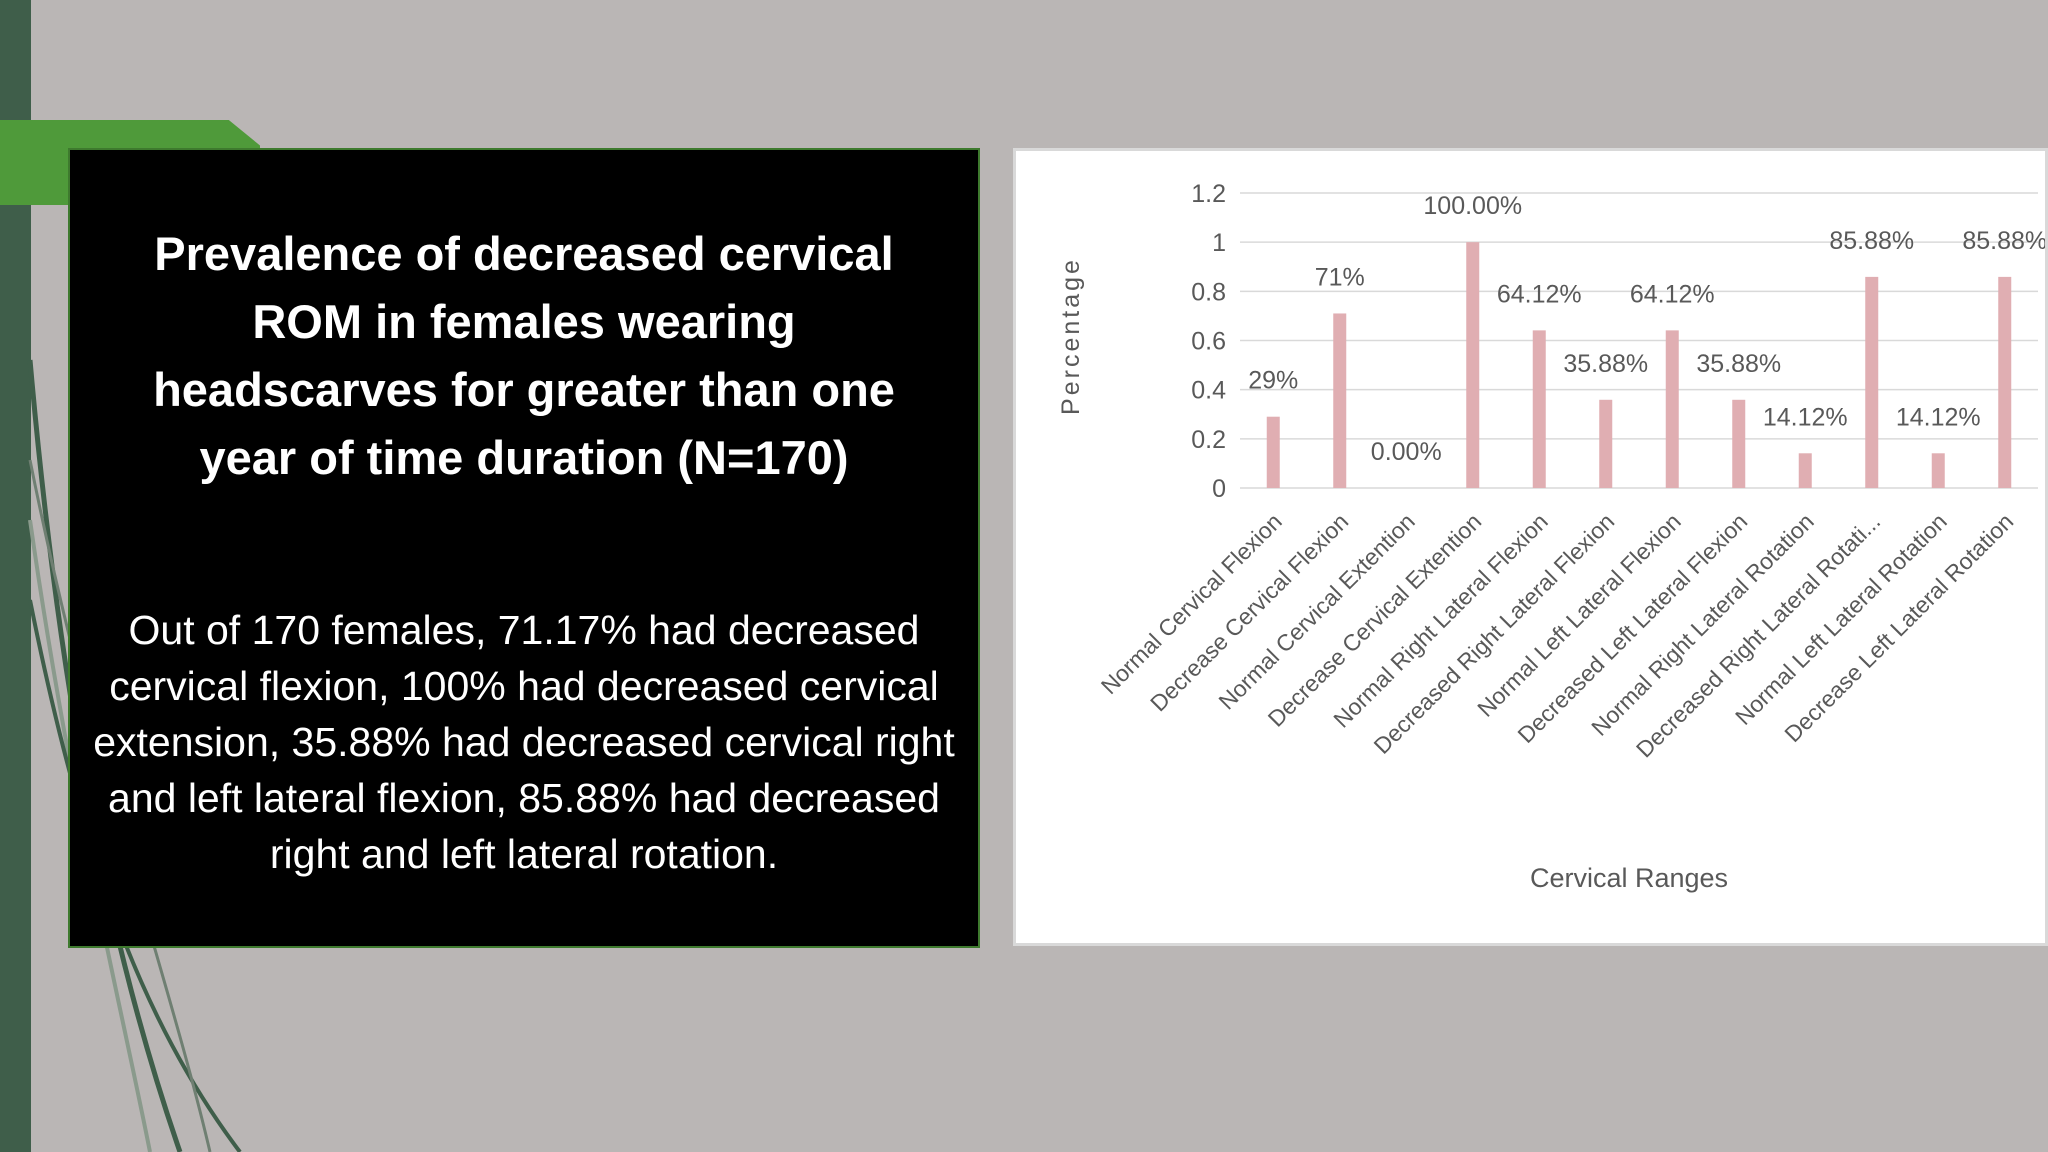 The image size is (2048, 1152). What do you see at coordinates (1273, 381) in the screenshot?
I see `data-label: 29%` at bounding box center [1273, 381].